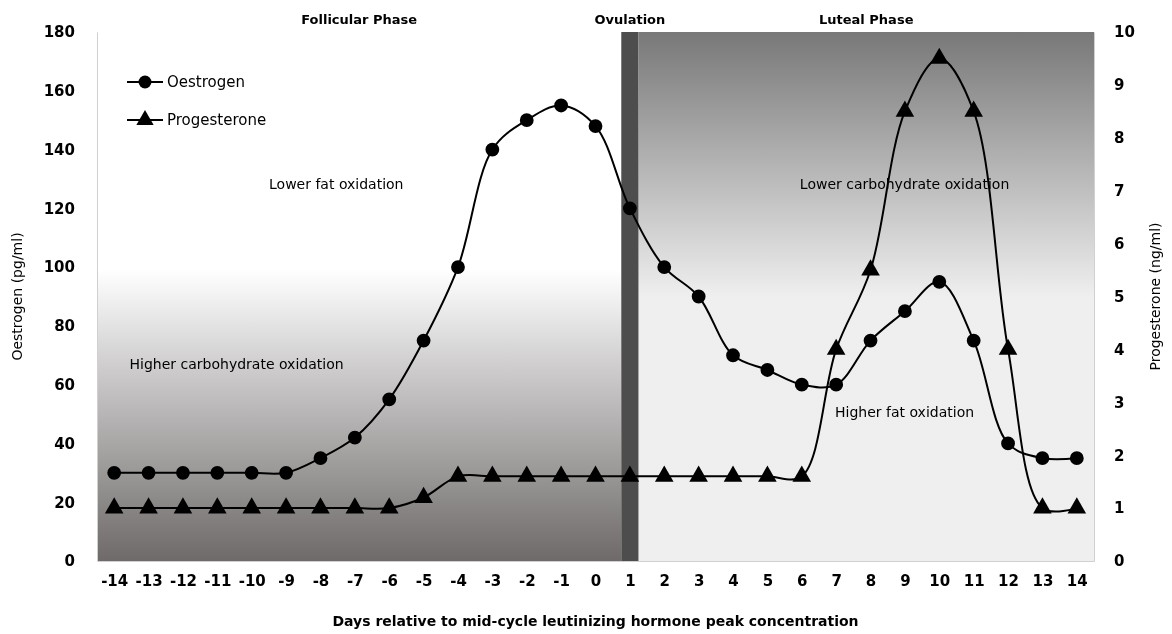 The width and height of the screenshot is (1172, 634). Describe the element at coordinates (458, 580) in the screenshot. I see `x-tick-label: -4` at that location.